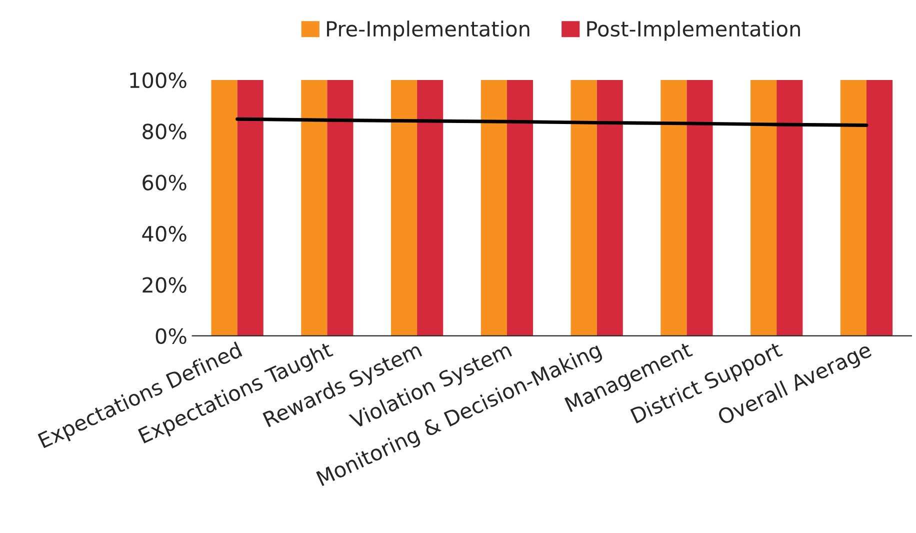 The width and height of the screenshot is (916, 533). Describe the element at coordinates (158, 80) in the screenshot. I see `y-tick-label: 100%` at that location.